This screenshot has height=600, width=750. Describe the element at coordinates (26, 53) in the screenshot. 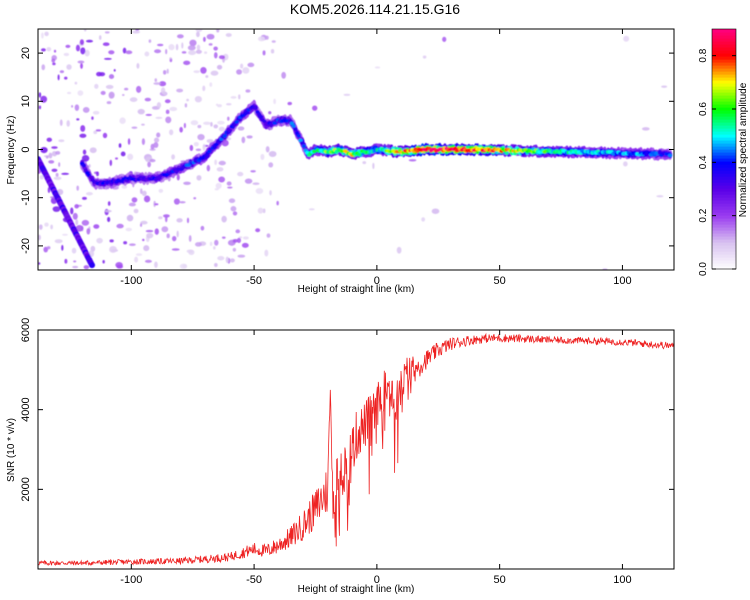

I see `y-tick-label: 20` at that location.